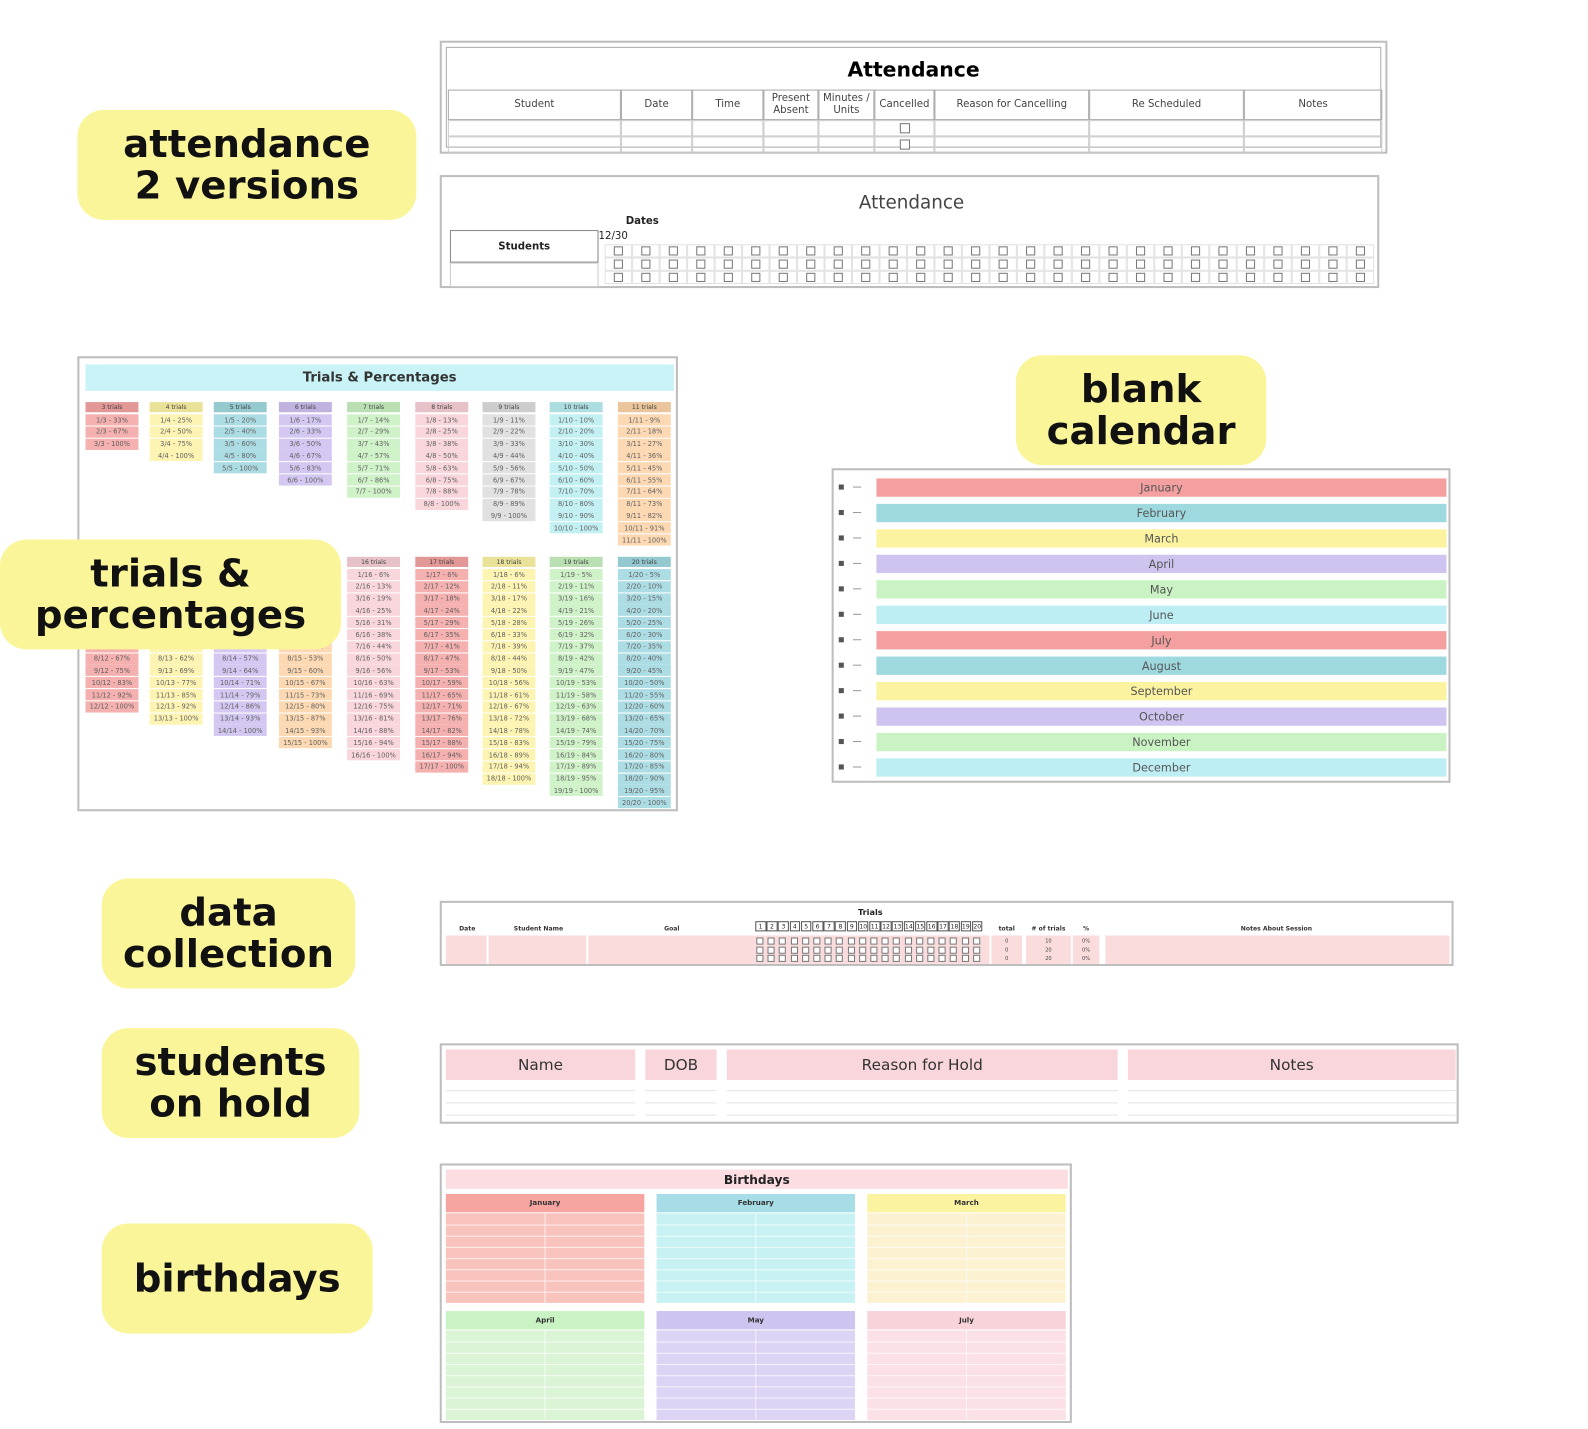 This screenshot has height=1429, width=1588. Describe the element at coordinates (112, 671) in the screenshot. I see `percentage-cell: 9/12 - 75%` at that location.